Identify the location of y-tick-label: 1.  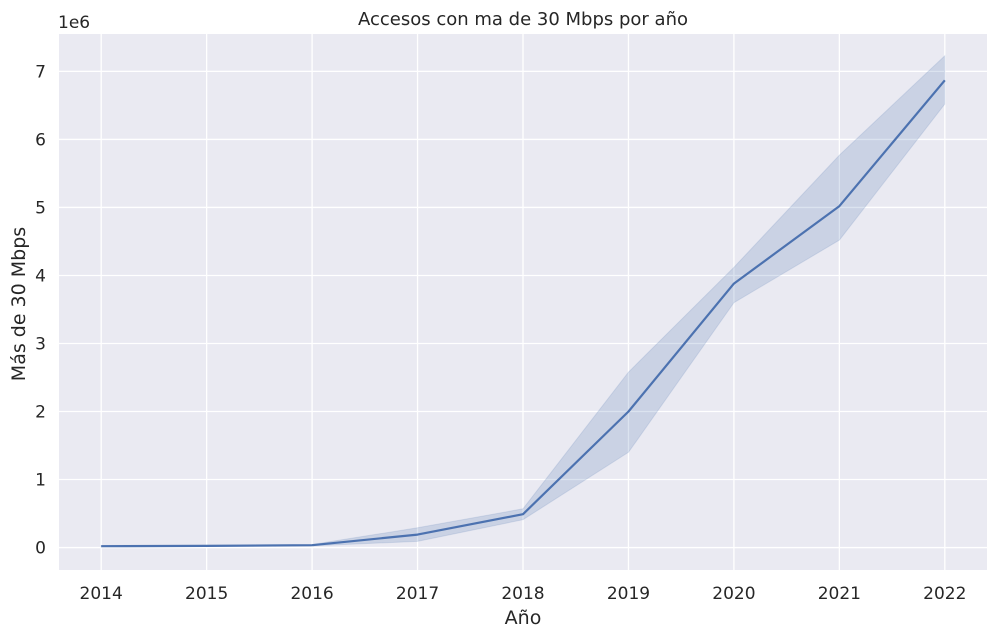
(40, 481).